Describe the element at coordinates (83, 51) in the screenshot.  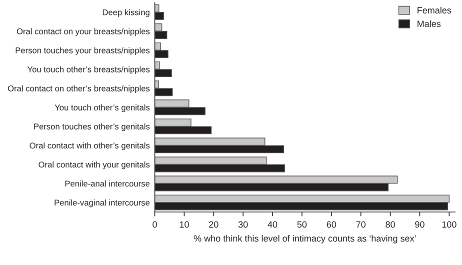
I see `y-tick-label: Person touches your breasts/nipples` at that location.